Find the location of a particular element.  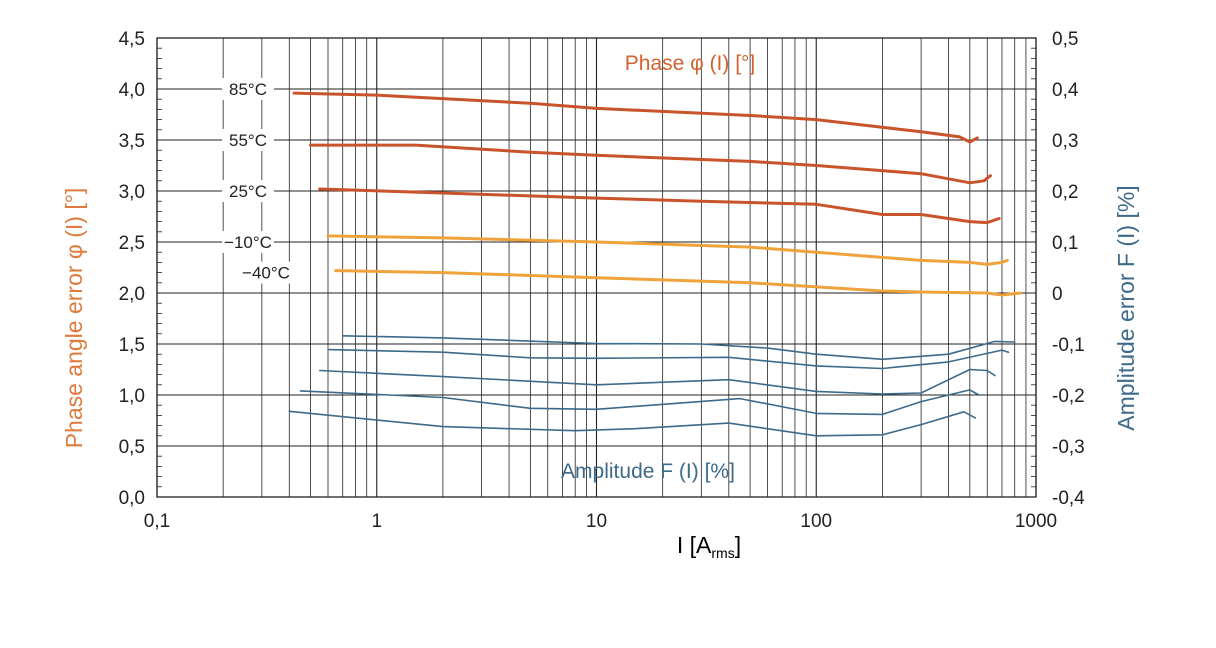

right-y-tick-label: -0,3 is located at coordinates (1068, 447).